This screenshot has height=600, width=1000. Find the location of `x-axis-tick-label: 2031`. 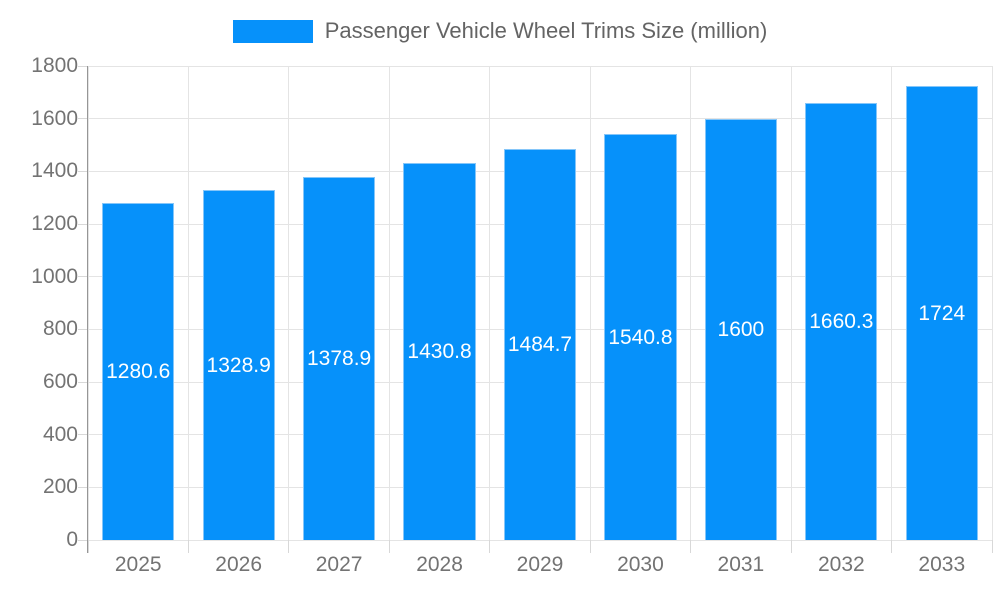

x-axis-tick-label: 2031 is located at coordinates (741, 564).